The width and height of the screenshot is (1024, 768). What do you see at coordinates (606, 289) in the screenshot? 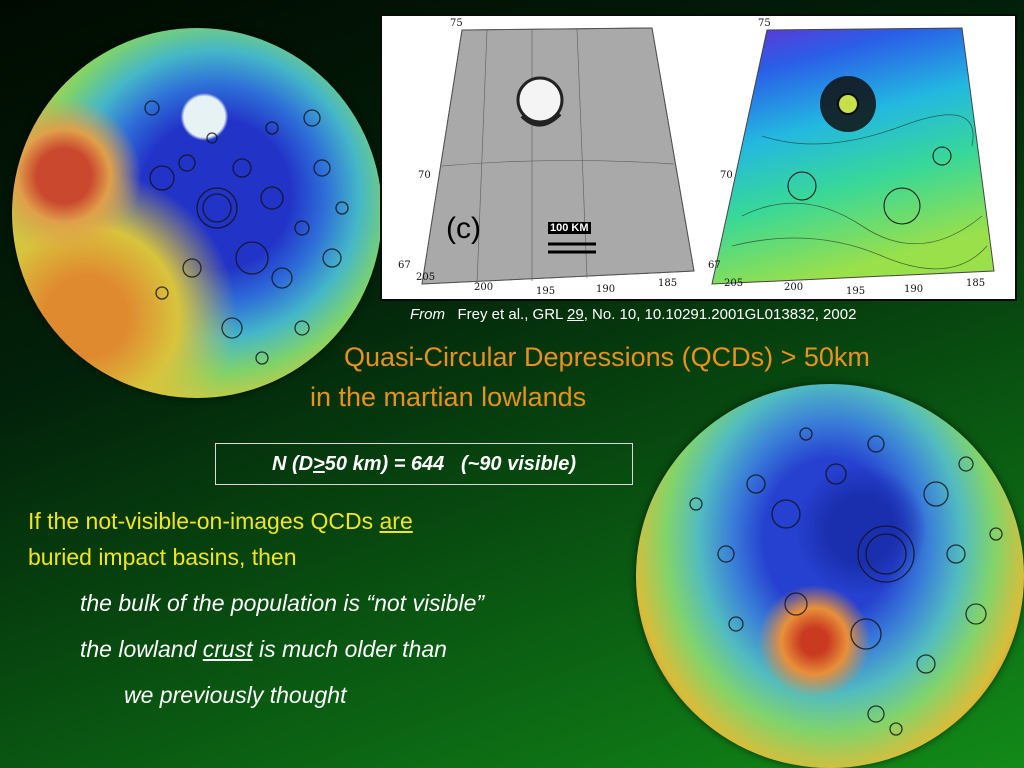
I see `left-lon-190: 190` at bounding box center [606, 289].